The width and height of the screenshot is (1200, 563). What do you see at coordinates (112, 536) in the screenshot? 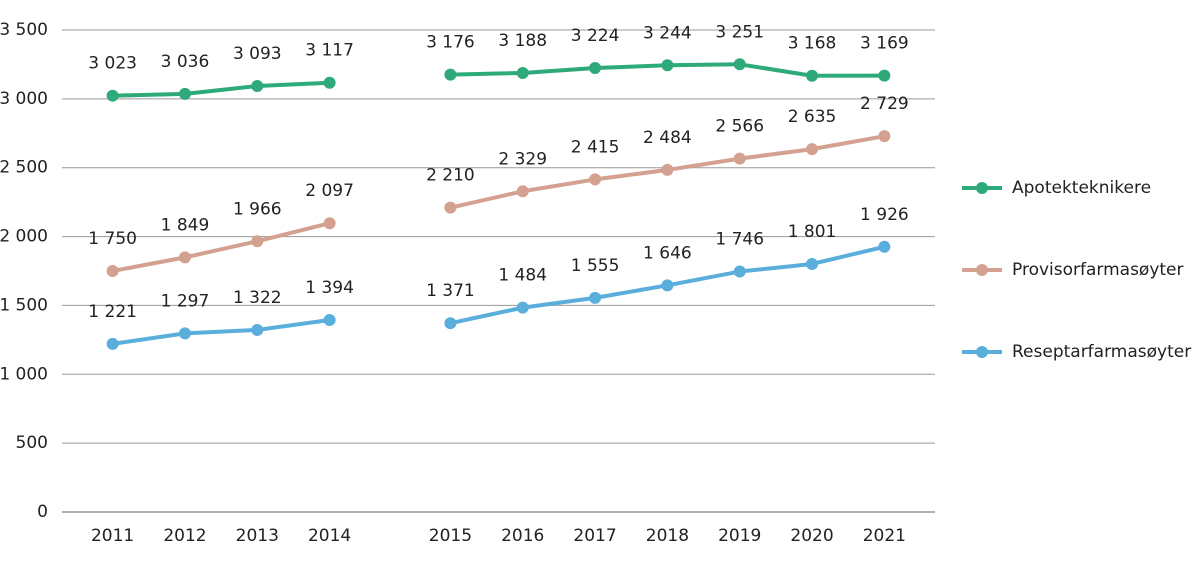
I see `x-tick-label: 2011` at bounding box center [112, 536].